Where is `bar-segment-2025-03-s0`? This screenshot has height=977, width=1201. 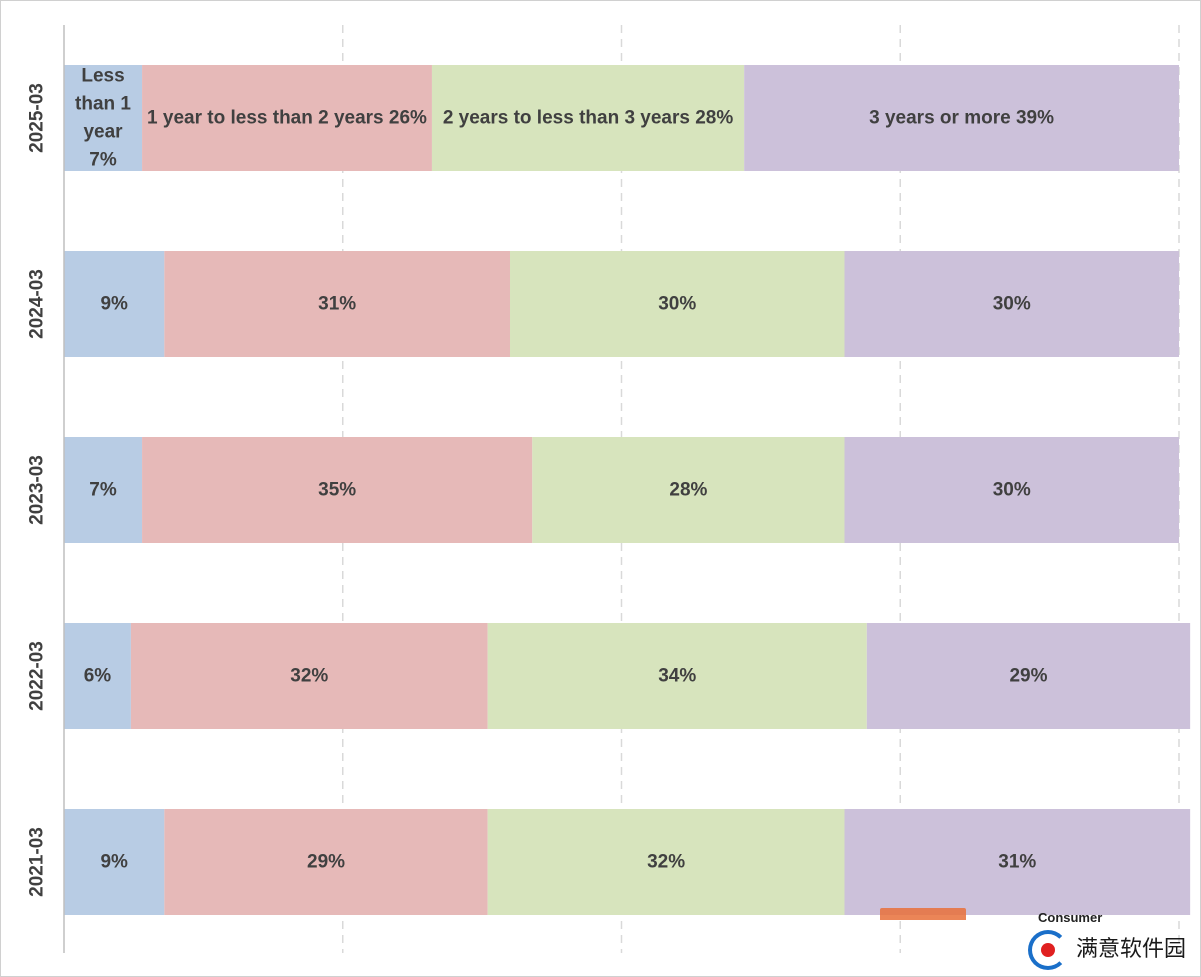
bar-segment-2025-03-s0 is located at coordinates (103, 118).